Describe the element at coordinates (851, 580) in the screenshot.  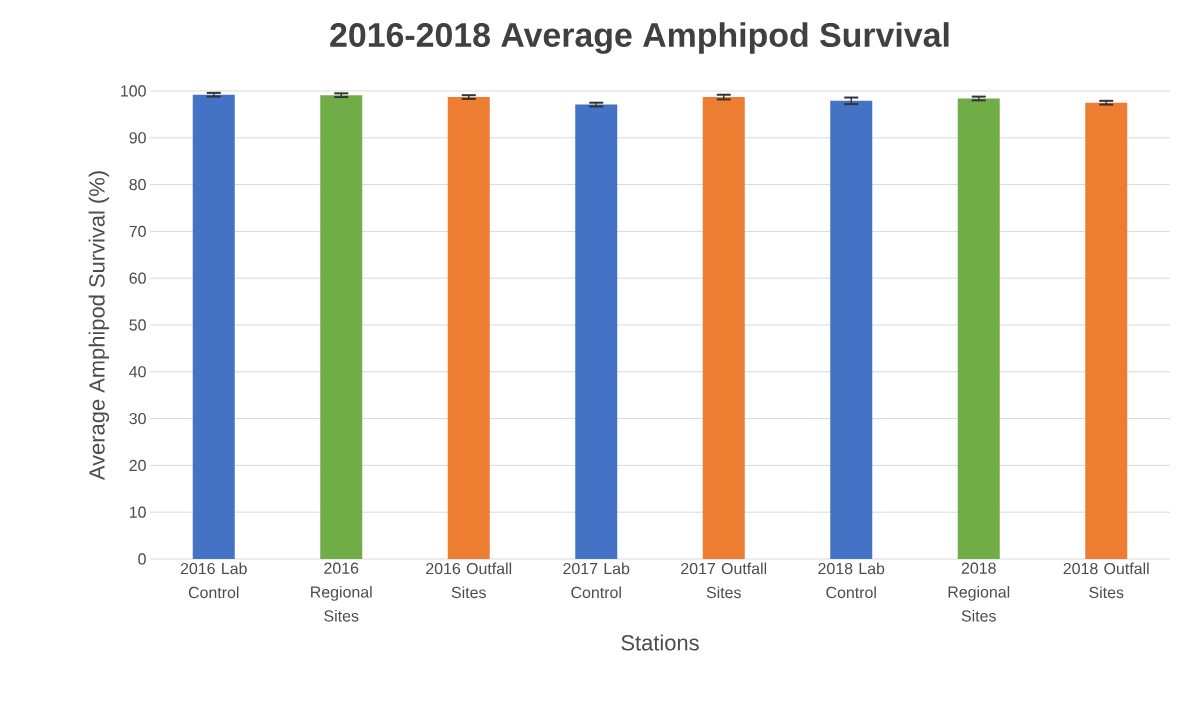
I see `x-tick-label: 2018 Lab Control` at that location.